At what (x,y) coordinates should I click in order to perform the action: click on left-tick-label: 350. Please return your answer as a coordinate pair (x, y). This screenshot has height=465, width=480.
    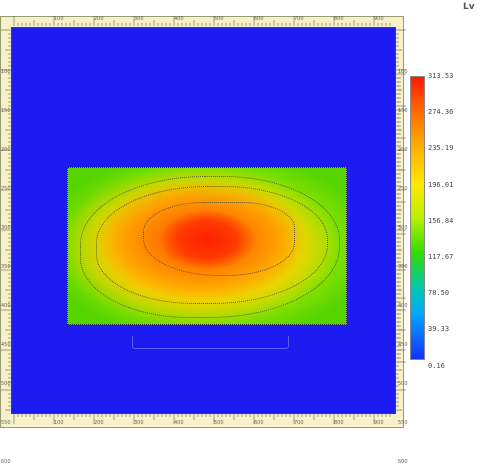
    Looking at the image, I should click on (6, 267).